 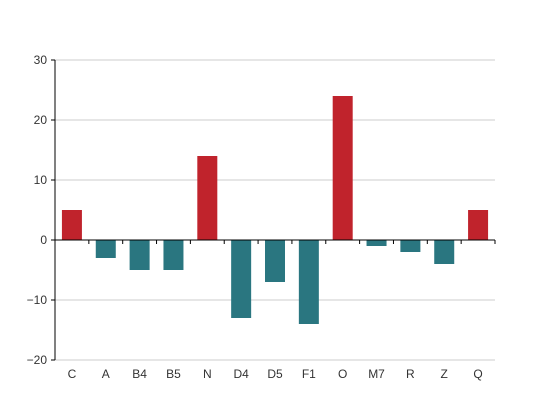 What do you see at coordinates (41, 60) in the screenshot?
I see `y-tick-label: 30` at bounding box center [41, 60].